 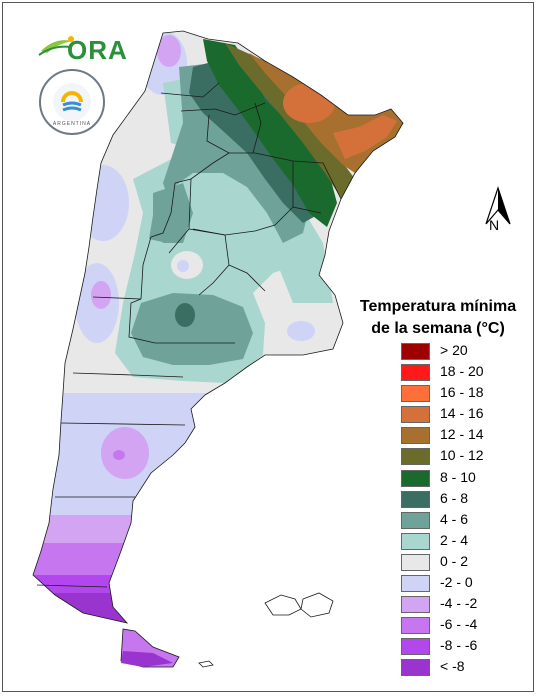 I want to click on zone-4-6-west, so click(x=173, y=213).